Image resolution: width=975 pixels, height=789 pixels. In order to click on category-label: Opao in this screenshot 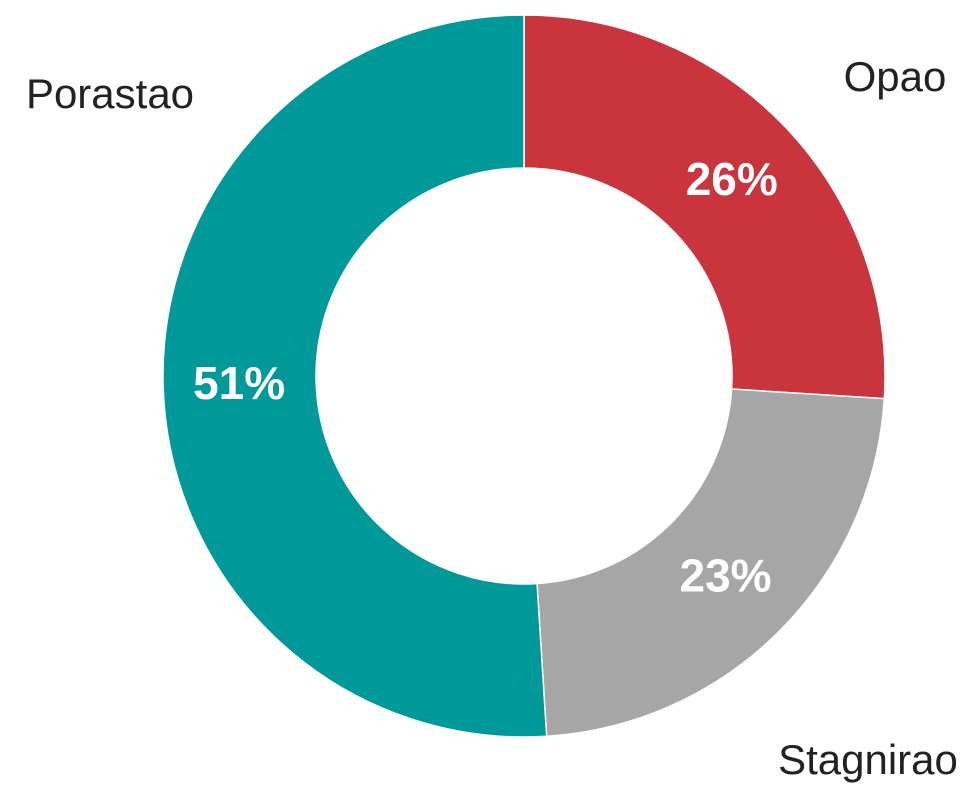, I will do `click(895, 76)`.